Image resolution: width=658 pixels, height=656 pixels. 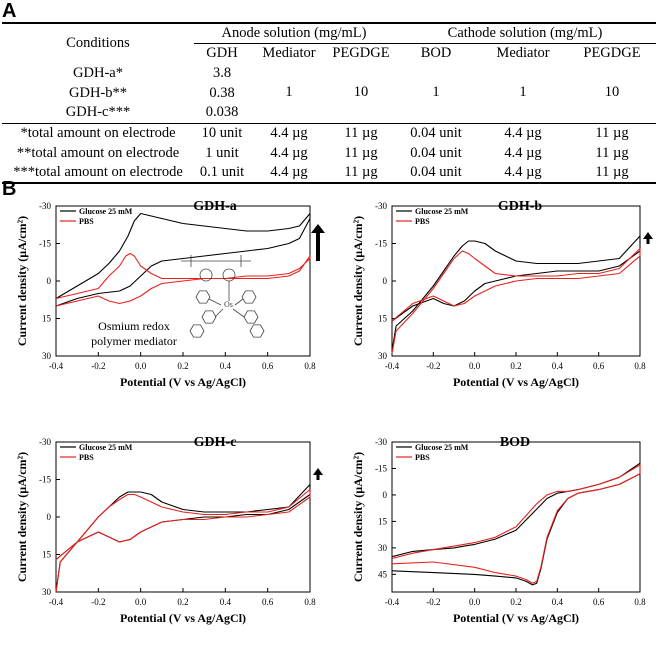 What do you see at coordinates (98, 152) in the screenshot?
I see `total-label: **total amount on electrode` at bounding box center [98, 152].